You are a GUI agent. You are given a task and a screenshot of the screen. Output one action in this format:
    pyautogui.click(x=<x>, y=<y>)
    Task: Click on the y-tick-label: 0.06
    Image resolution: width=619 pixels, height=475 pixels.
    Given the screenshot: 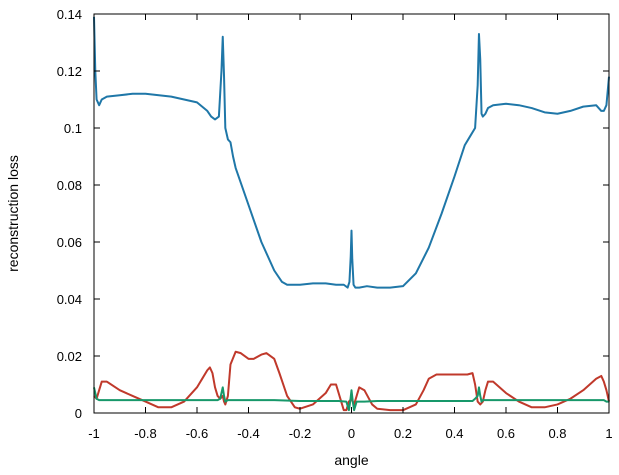 What is the action you would take?
    pyautogui.click(x=69, y=242)
    